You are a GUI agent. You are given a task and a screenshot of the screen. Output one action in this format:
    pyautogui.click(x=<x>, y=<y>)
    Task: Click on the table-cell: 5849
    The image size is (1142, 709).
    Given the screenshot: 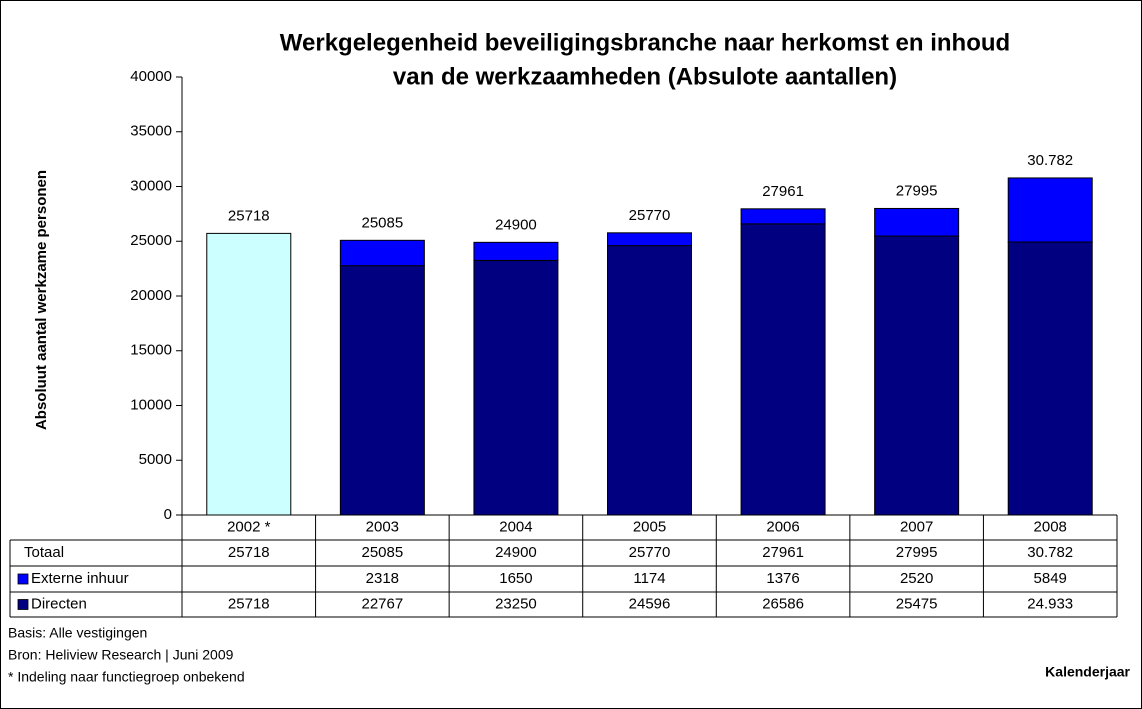 What is the action you would take?
    pyautogui.click(x=1050, y=578)
    